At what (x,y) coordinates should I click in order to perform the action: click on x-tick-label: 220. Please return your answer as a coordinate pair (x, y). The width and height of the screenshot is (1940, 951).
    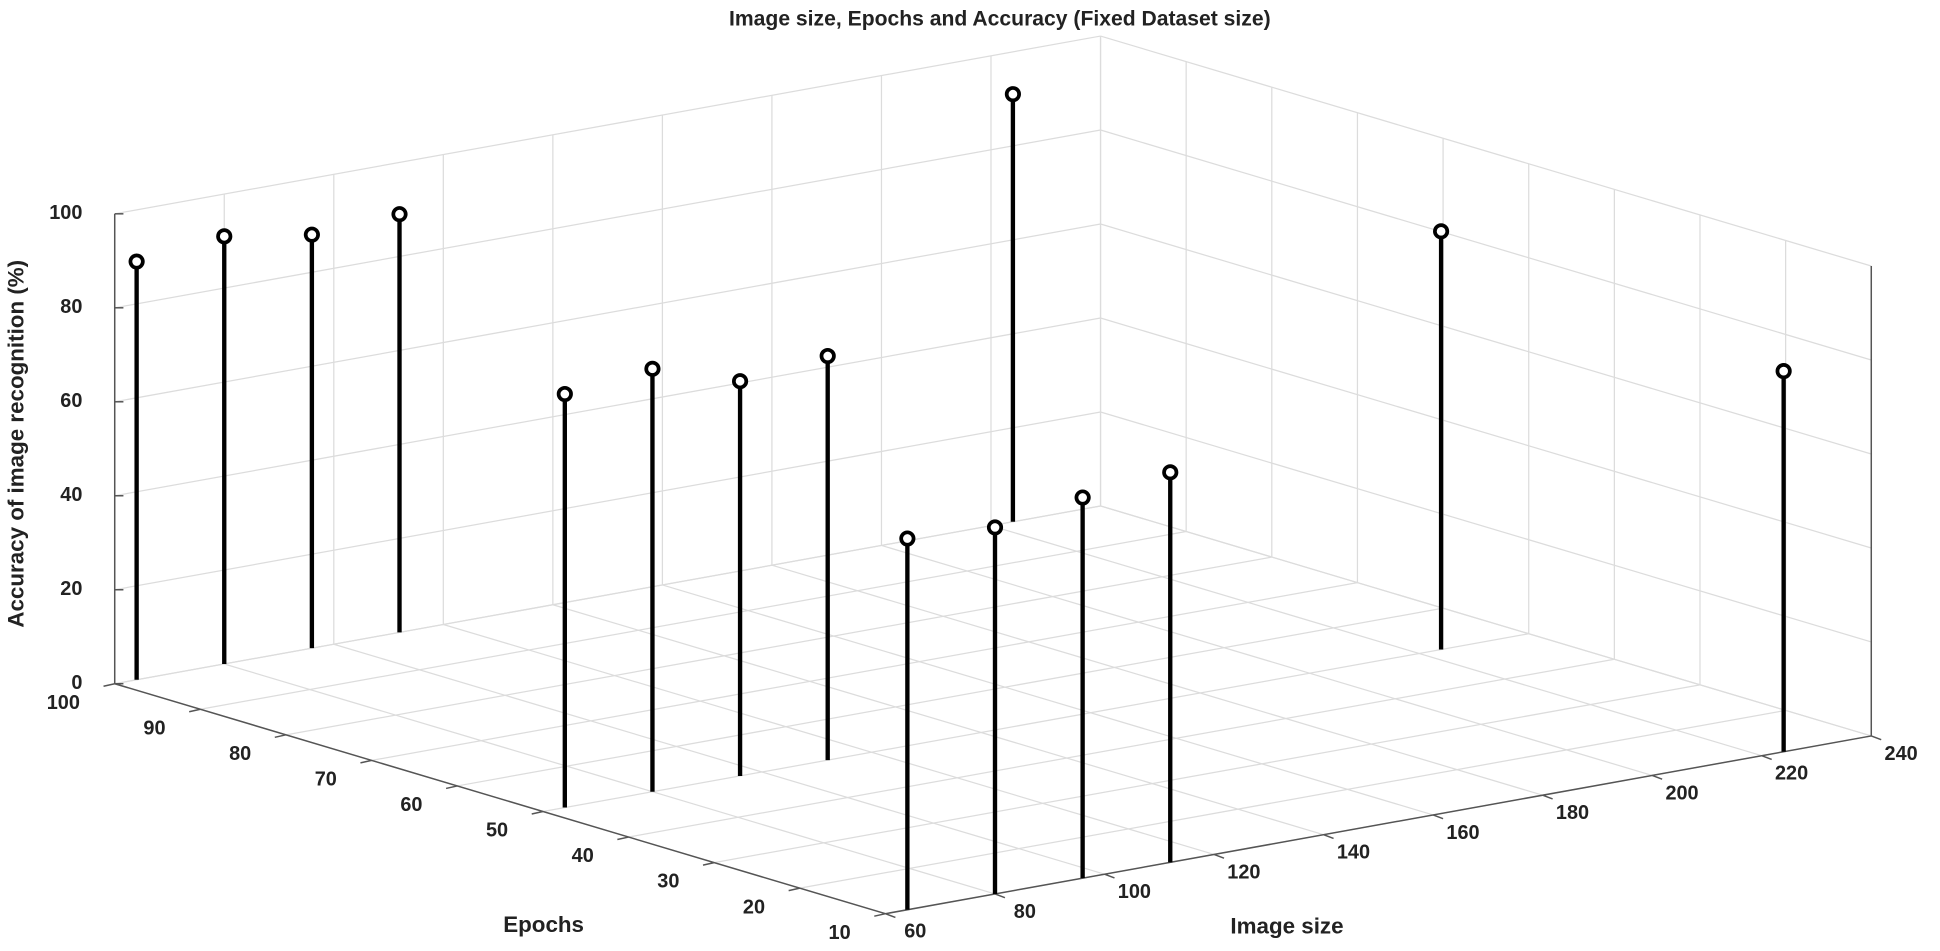
    Looking at the image, I should click on (1791, 774).